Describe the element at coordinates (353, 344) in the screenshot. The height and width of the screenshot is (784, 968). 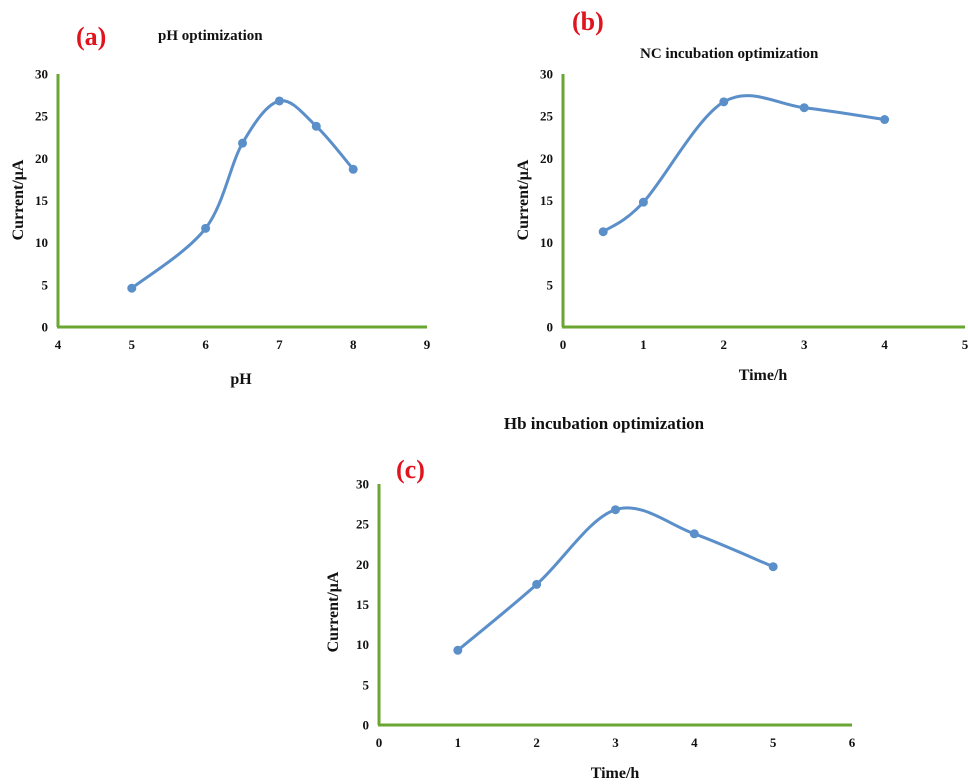
I see `x-tick-label: 8` at that location.